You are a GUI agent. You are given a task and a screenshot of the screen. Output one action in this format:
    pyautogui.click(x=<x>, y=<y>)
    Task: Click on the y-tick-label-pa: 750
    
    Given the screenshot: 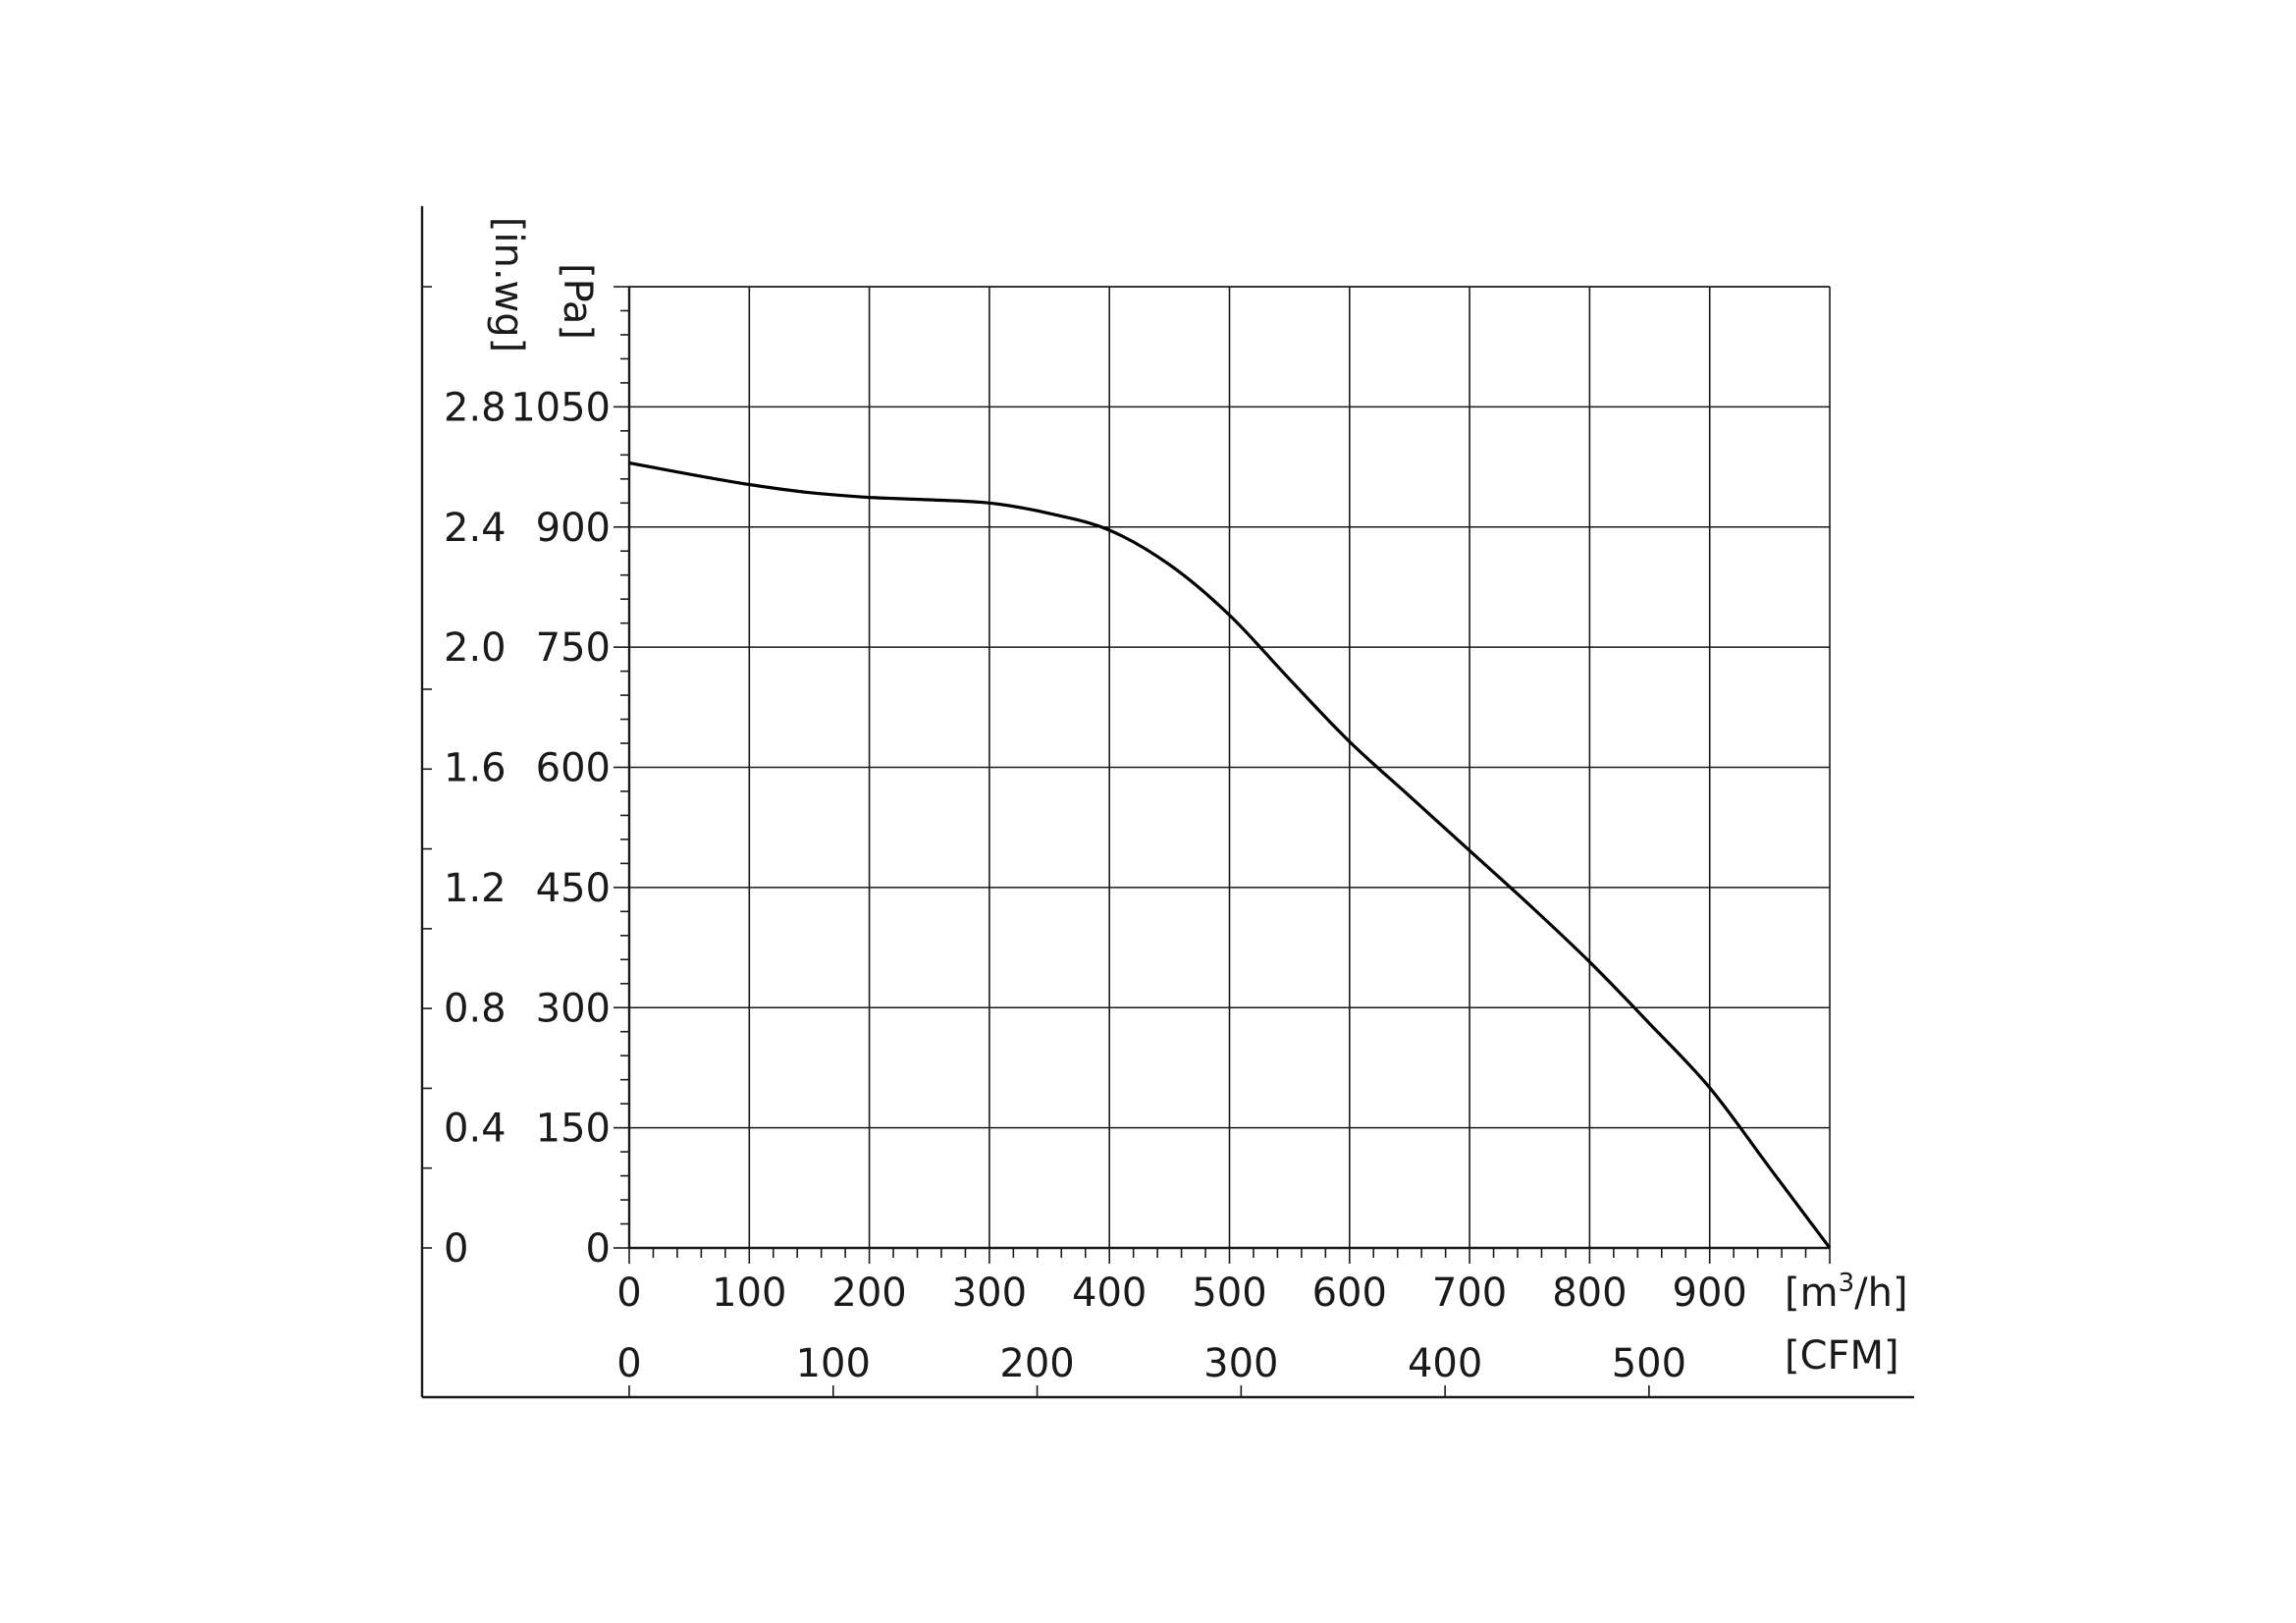 What is the action you would take?
    pyautogui.click(x=573, y=648)
    